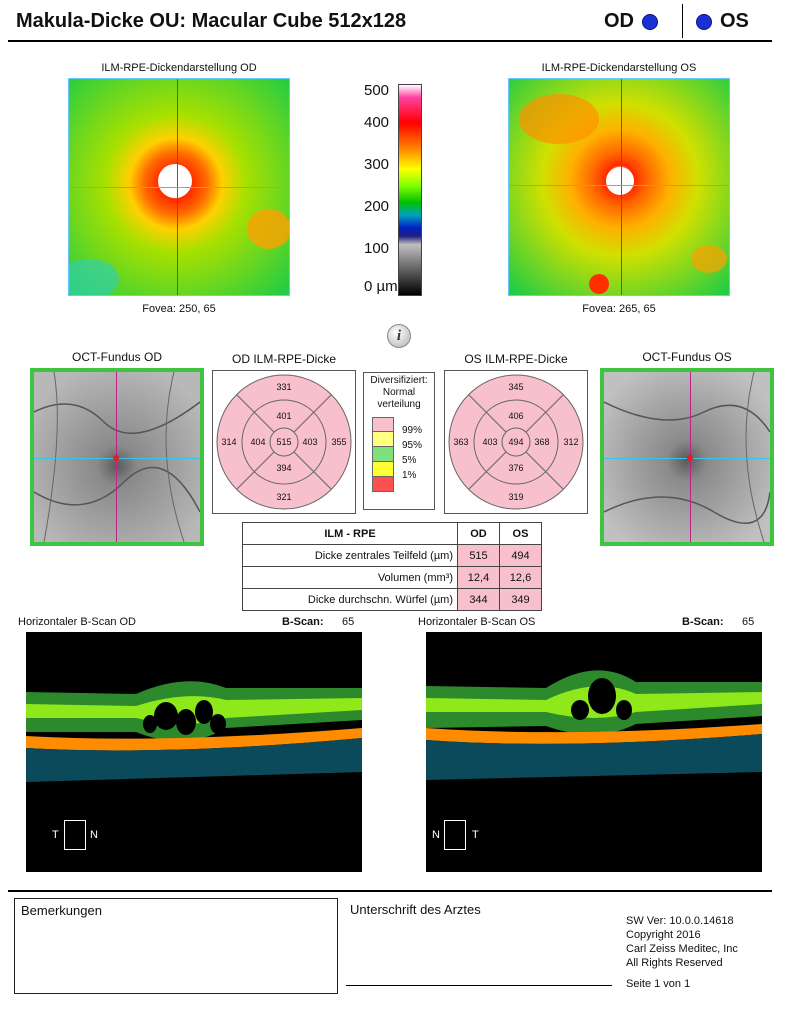  Describe the element at coordinates (516, 416) in the screenshot. I see `os-inner-superior: 406` at that location.